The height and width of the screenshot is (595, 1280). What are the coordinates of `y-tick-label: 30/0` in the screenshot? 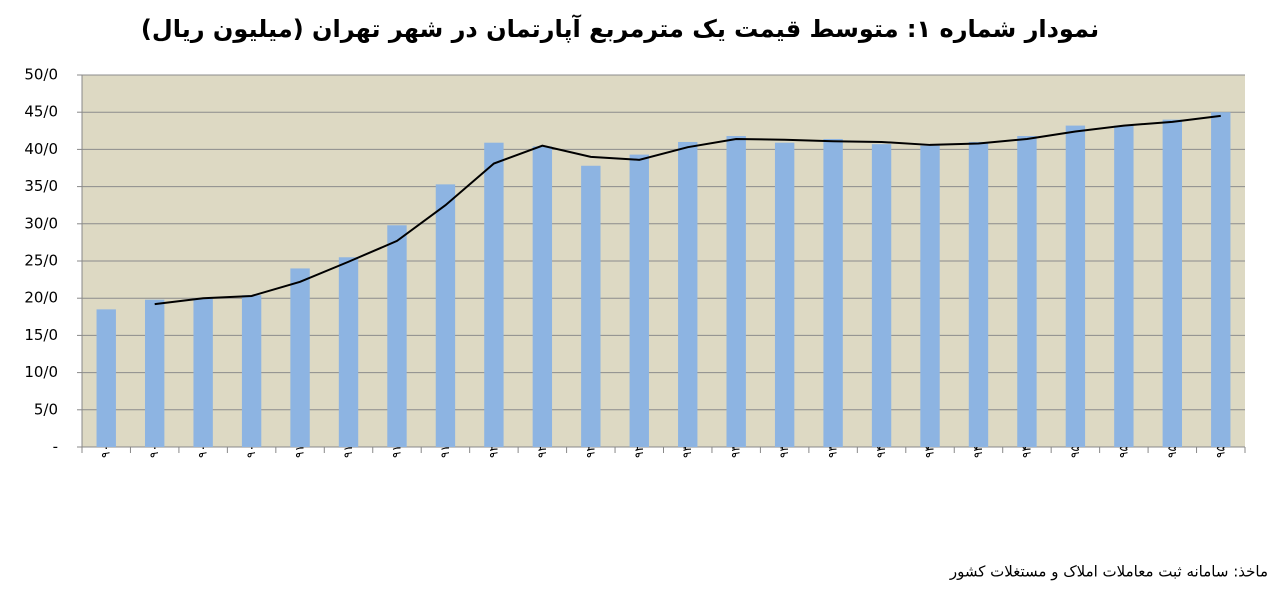 It's located at (41, 223).